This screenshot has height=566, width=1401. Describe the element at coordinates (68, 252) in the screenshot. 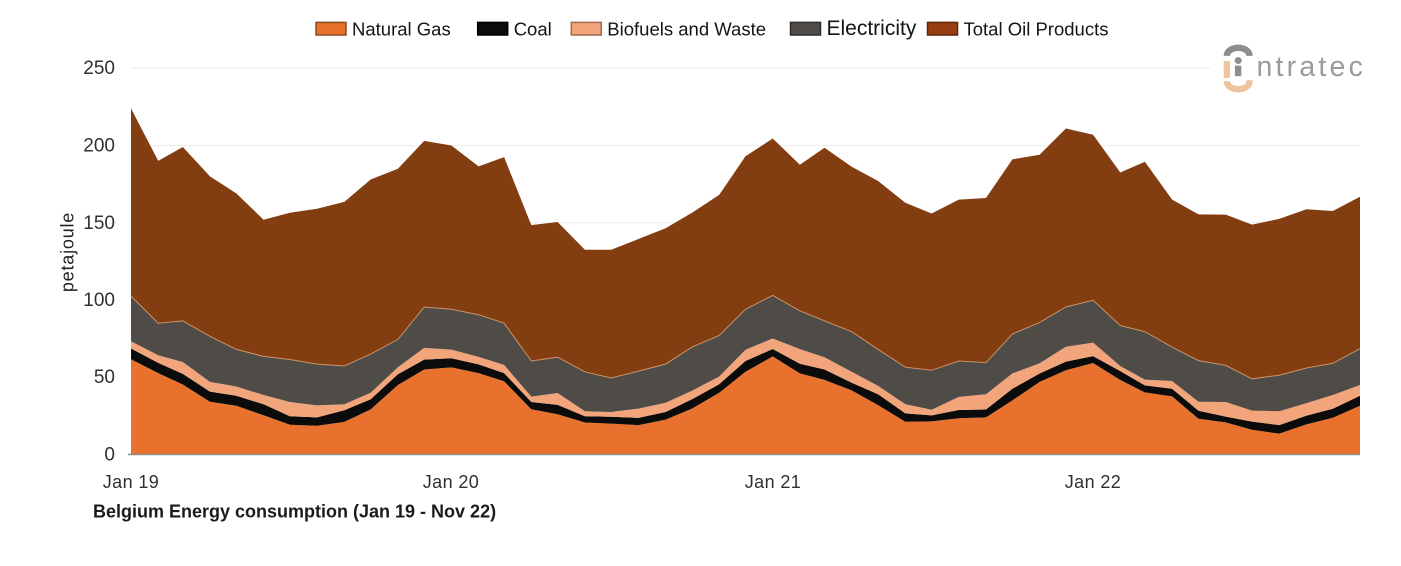

I see `svg-text: petajoule` at that location.